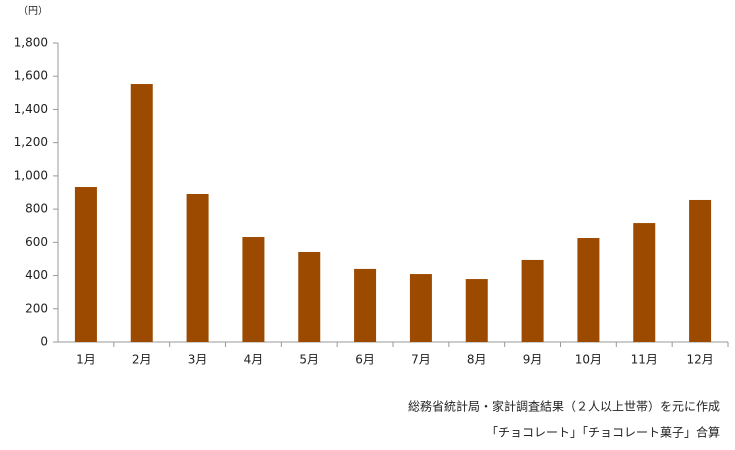 Image resolution: width=735 pixels, height=450 pixels. What do you see at coordinates (365, 360) in the screenshot?
I see `x-tick-label: 6月` at bounding box center [365, 360].